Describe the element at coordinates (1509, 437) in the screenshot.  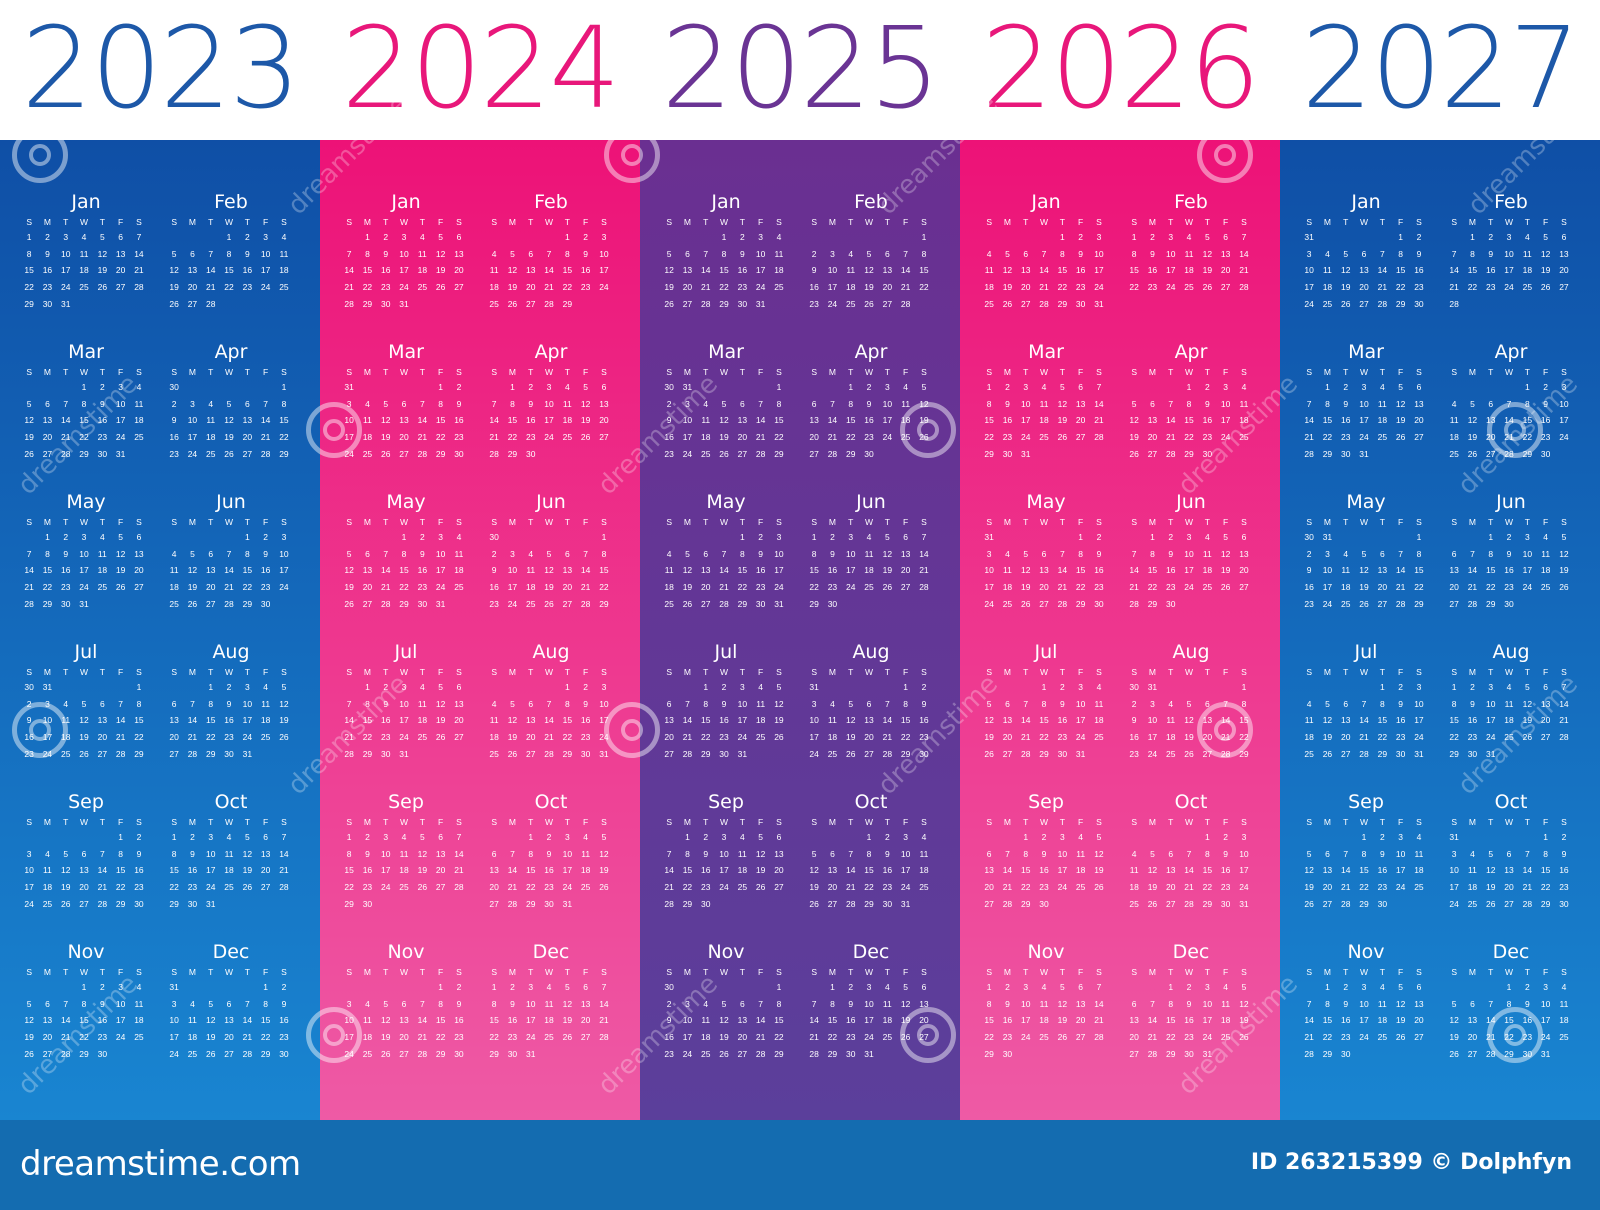
I see `day-cell: 21` at that location.